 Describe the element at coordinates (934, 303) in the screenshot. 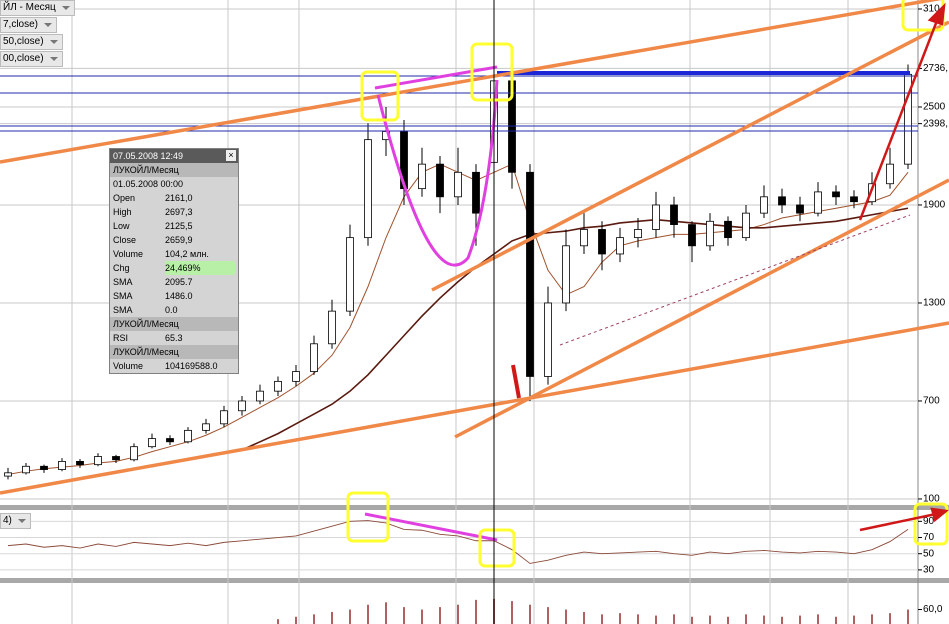

I see `y-tick-label: 1300` at that location.